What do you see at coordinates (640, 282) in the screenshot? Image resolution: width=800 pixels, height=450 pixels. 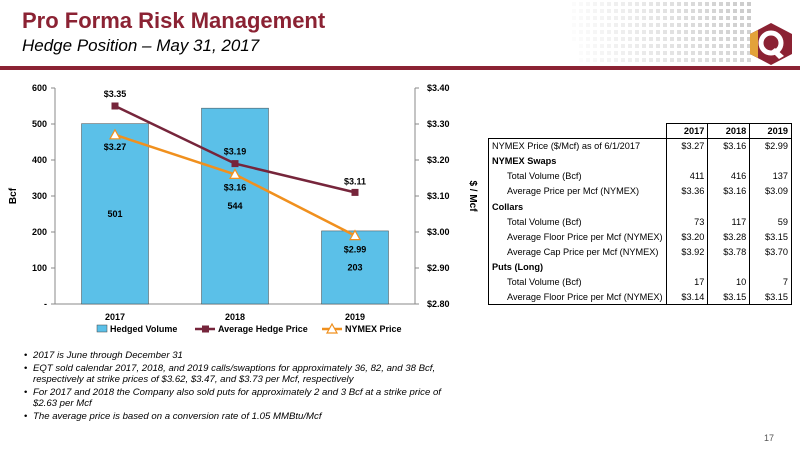 I see `table-row: Total Volume (Bcf) 17 10 7` at bounding box center [640, 282].